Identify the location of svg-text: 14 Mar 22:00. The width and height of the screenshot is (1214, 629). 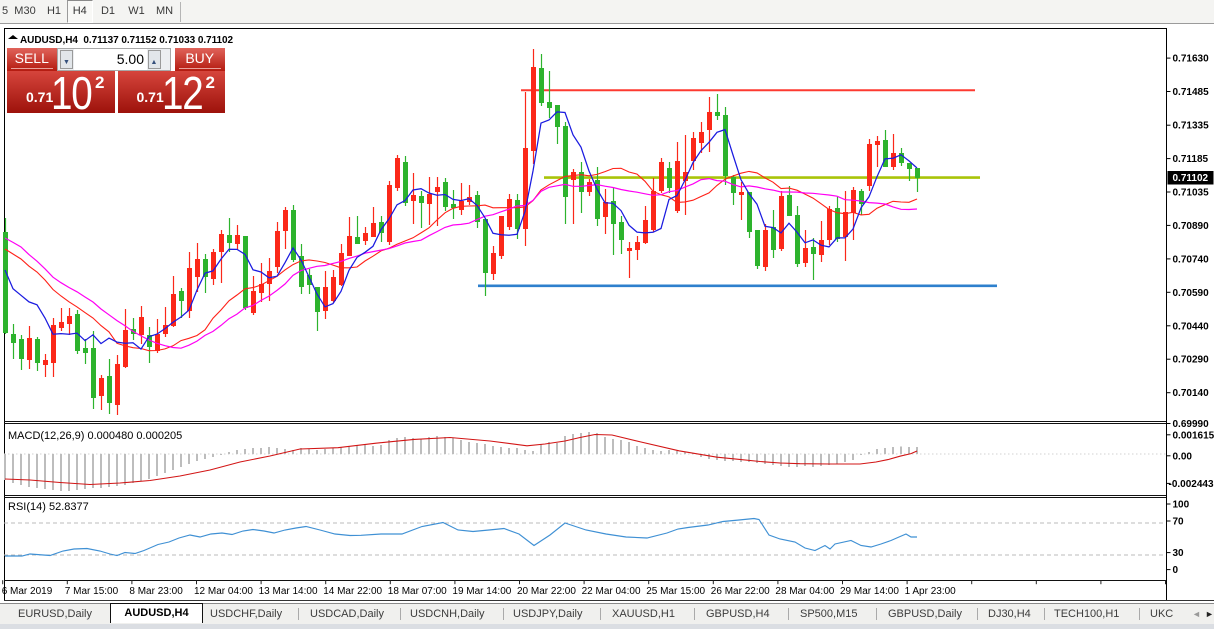
(352, 591).